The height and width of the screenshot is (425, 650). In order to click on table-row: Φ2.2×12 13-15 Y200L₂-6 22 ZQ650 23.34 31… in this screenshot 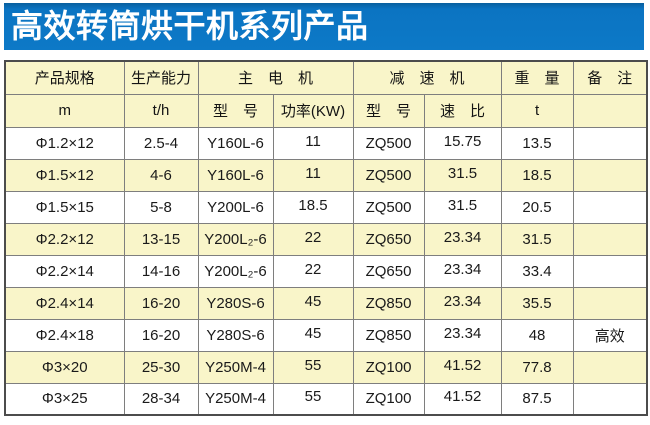, I will do `click(326, 239)`.